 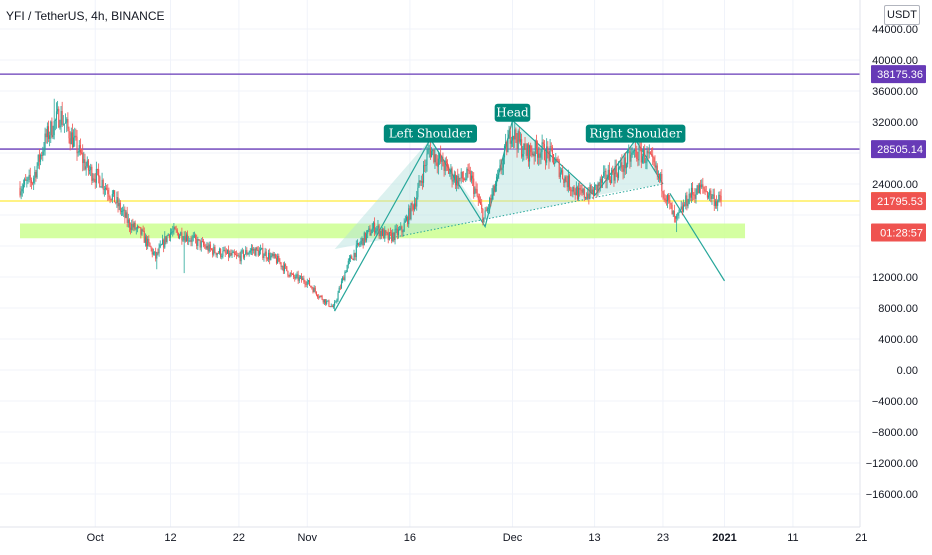 I want to click on projection-line, so click(x=697, y=237).